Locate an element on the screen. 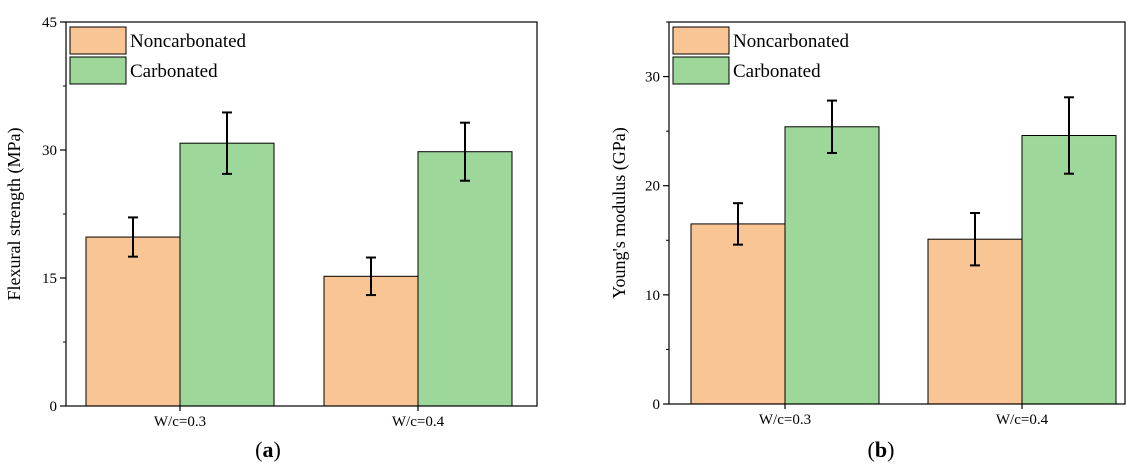  y-axis-title: Flexural strength (MPa) is located at coordinates (14, 214).